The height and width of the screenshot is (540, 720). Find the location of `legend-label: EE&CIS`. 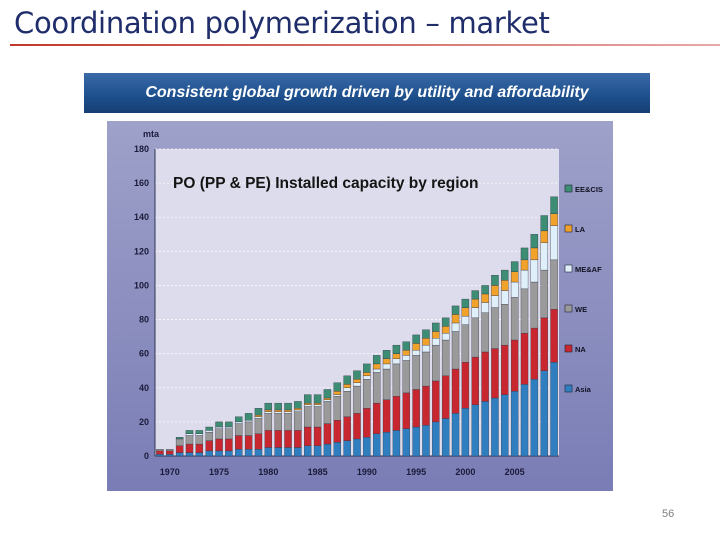

legend-label: EE&CIS is located at coordinates (589, 189).